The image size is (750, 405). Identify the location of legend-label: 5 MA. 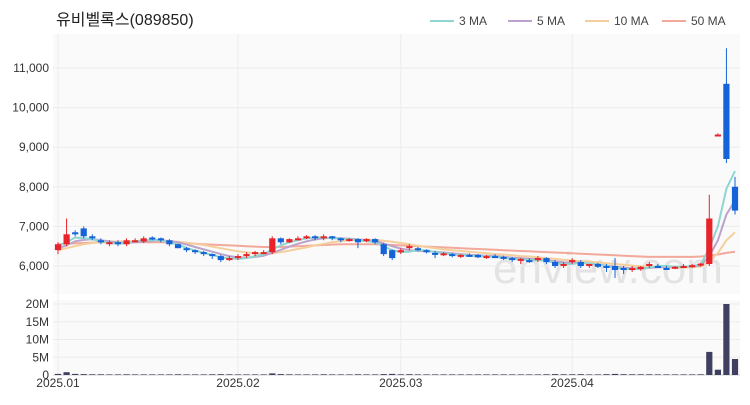
(551, 21).